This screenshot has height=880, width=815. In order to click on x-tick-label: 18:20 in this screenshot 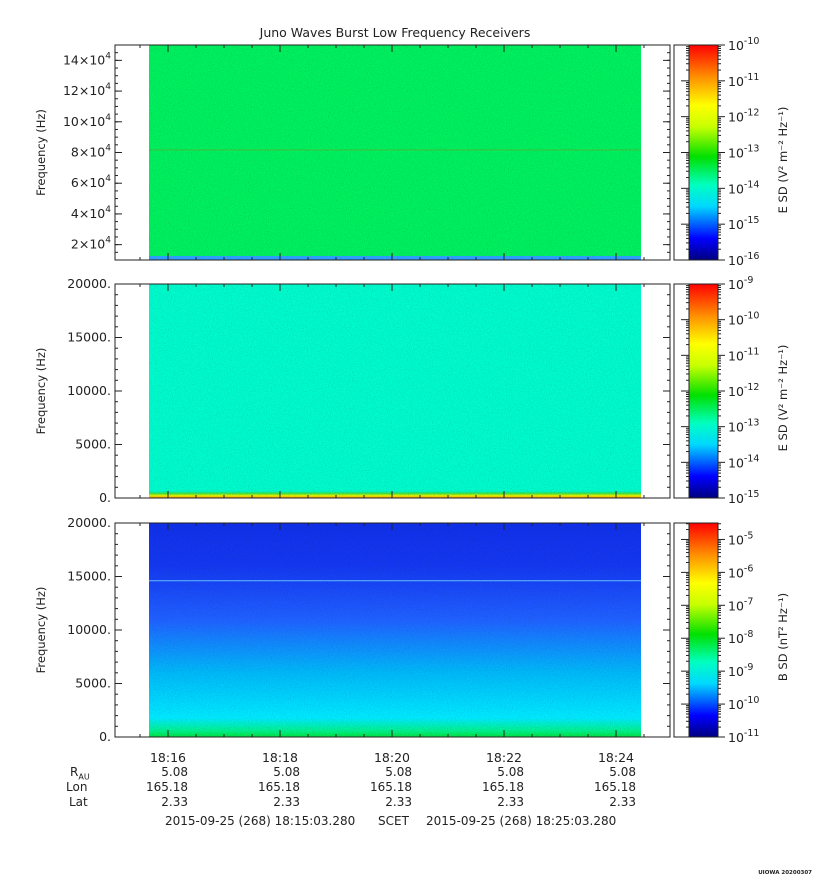, I will do `click(392, 757)`.